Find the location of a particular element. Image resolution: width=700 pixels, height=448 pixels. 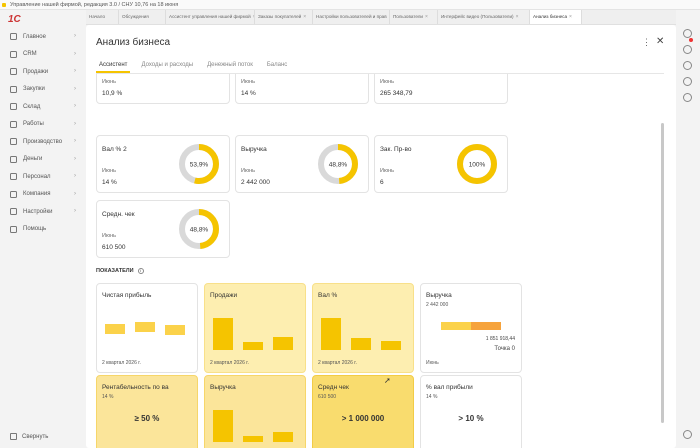

tab-label: Интерфейс видео (Пользователи) is located at coordinates (477, 16).